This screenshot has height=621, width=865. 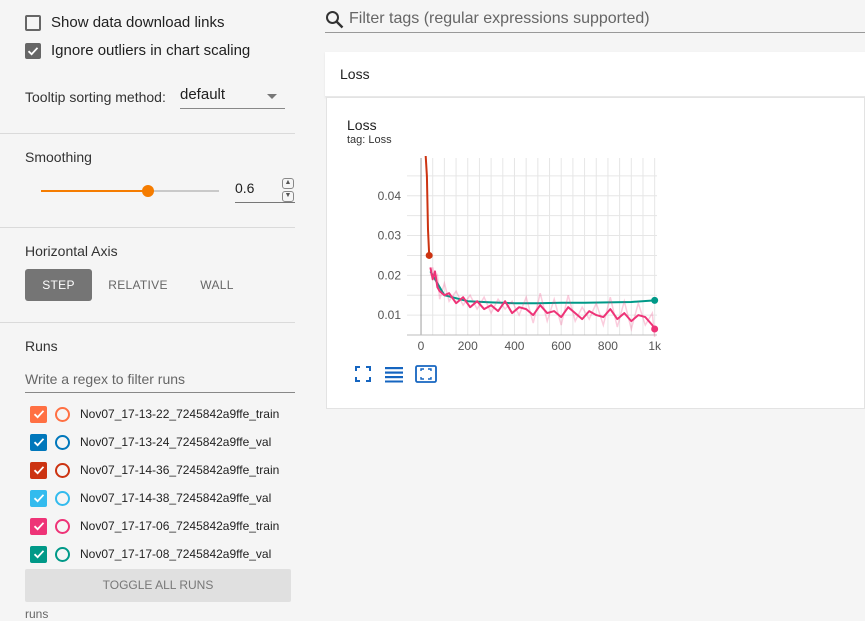 What do you see at coordinates (138, 285) in the screenshot?
I see `axis-relative-button: RELATIVE` at bounding box center [138, 285].